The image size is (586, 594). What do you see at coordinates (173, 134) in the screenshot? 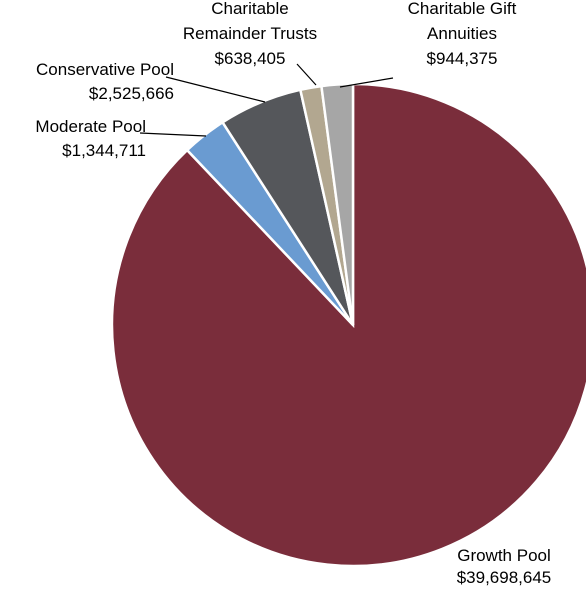
I see `leader-line-moderate-pool` at bounding box center [173, 134].